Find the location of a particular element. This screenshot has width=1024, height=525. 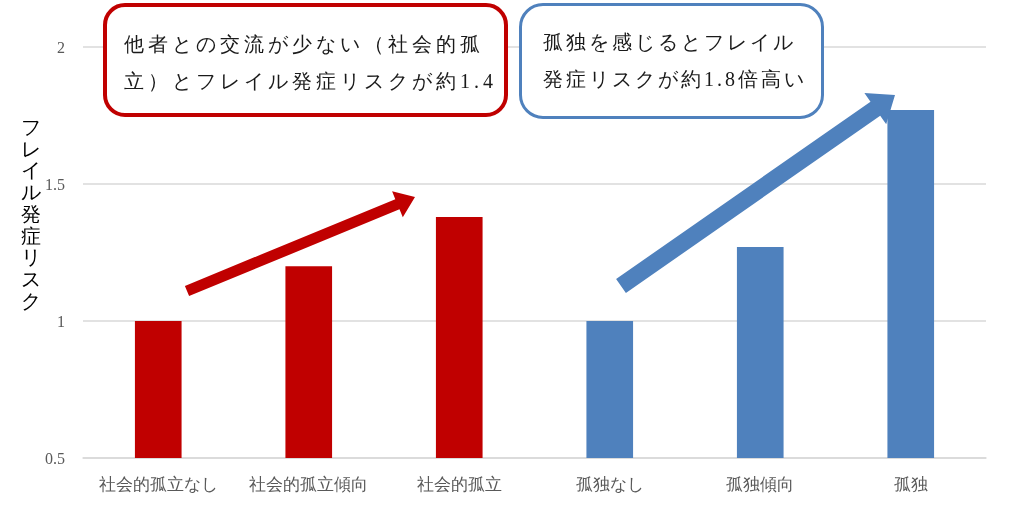

x-tick-label: 社会的孤立なし is located at coordinates (158, 484).